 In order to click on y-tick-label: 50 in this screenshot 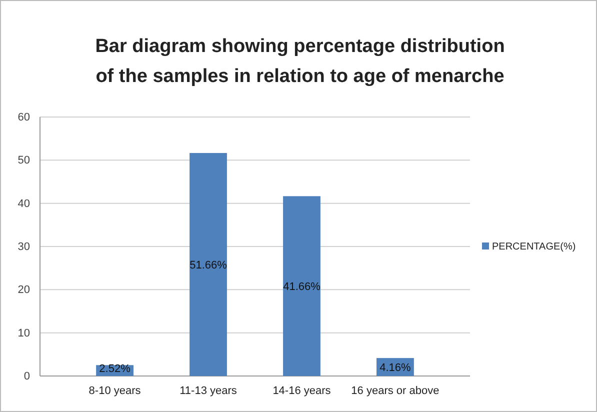, I will do `click(24, 160)`.